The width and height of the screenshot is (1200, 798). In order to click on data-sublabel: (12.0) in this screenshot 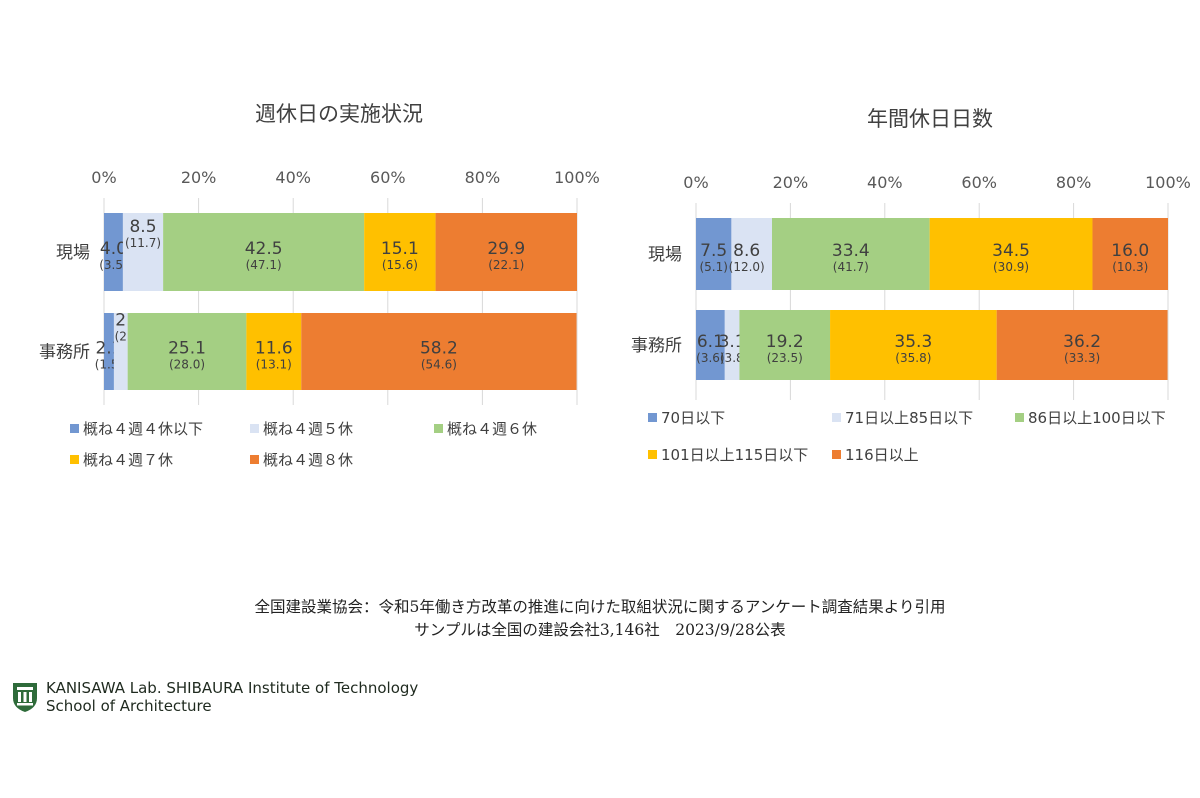, I will do `click(747, 267)`.